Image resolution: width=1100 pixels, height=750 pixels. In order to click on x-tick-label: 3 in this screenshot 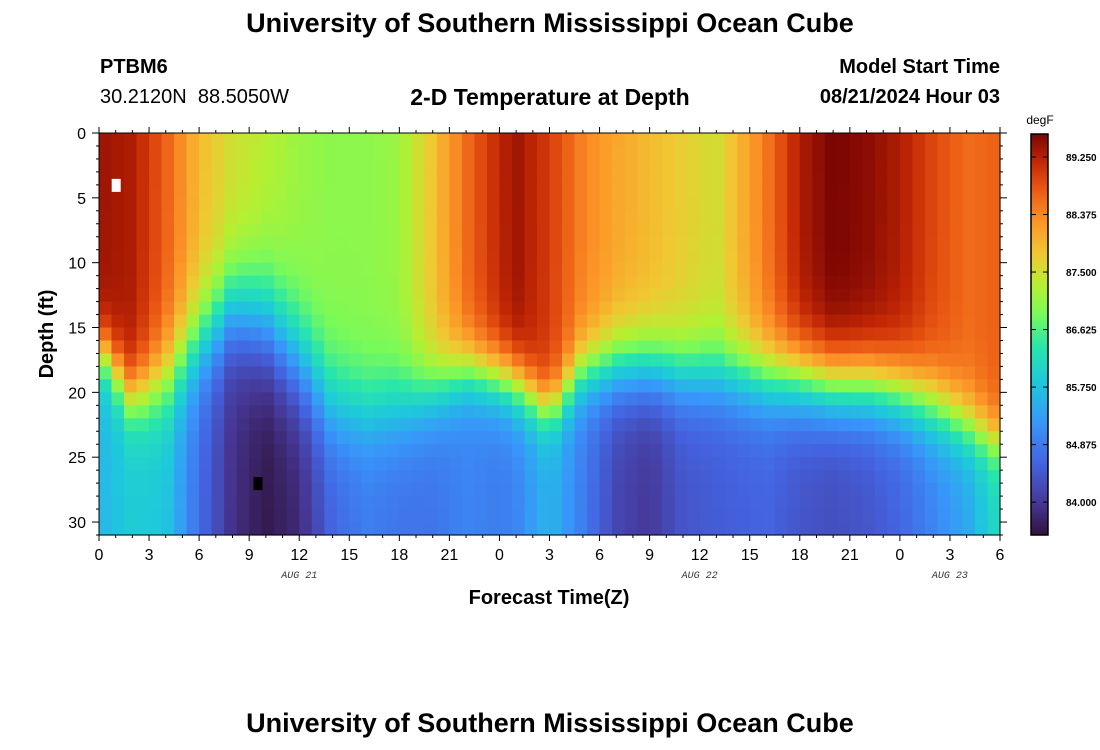, I will do `click(149, 555)`.